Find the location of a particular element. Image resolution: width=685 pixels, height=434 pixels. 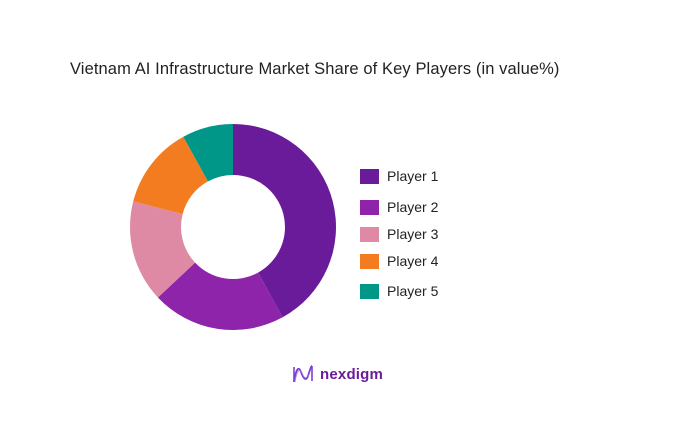

legend-label: Player 1 is located at coordinates (413, 176).